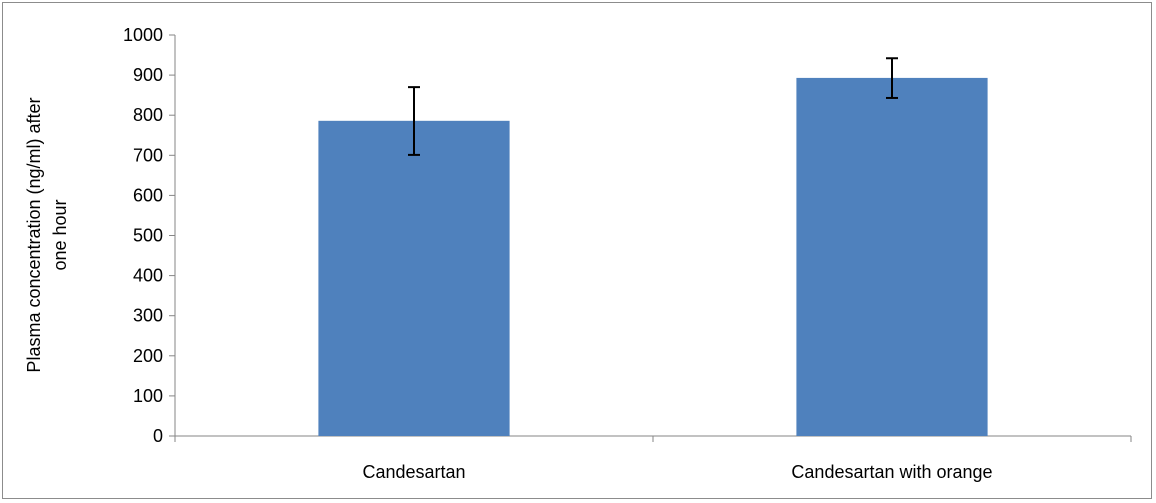 The image size is (1156, 503). What do you see at coordinates (143, 35) in the screenshot?
I see `y-tick-label: 1000` at bounding box center [143, 35].